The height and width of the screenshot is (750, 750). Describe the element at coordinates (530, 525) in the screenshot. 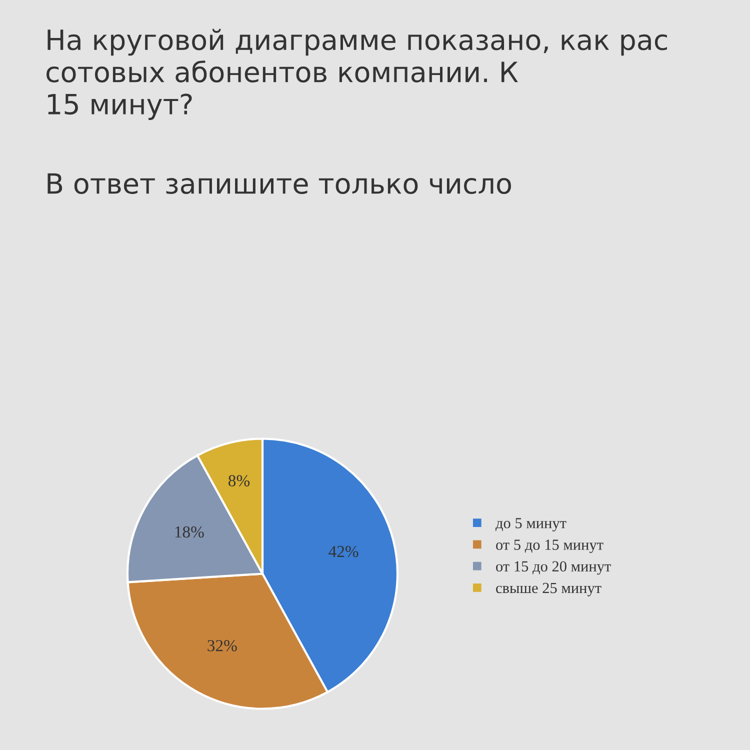

I see `legend-label: до 5 минут` at that location.